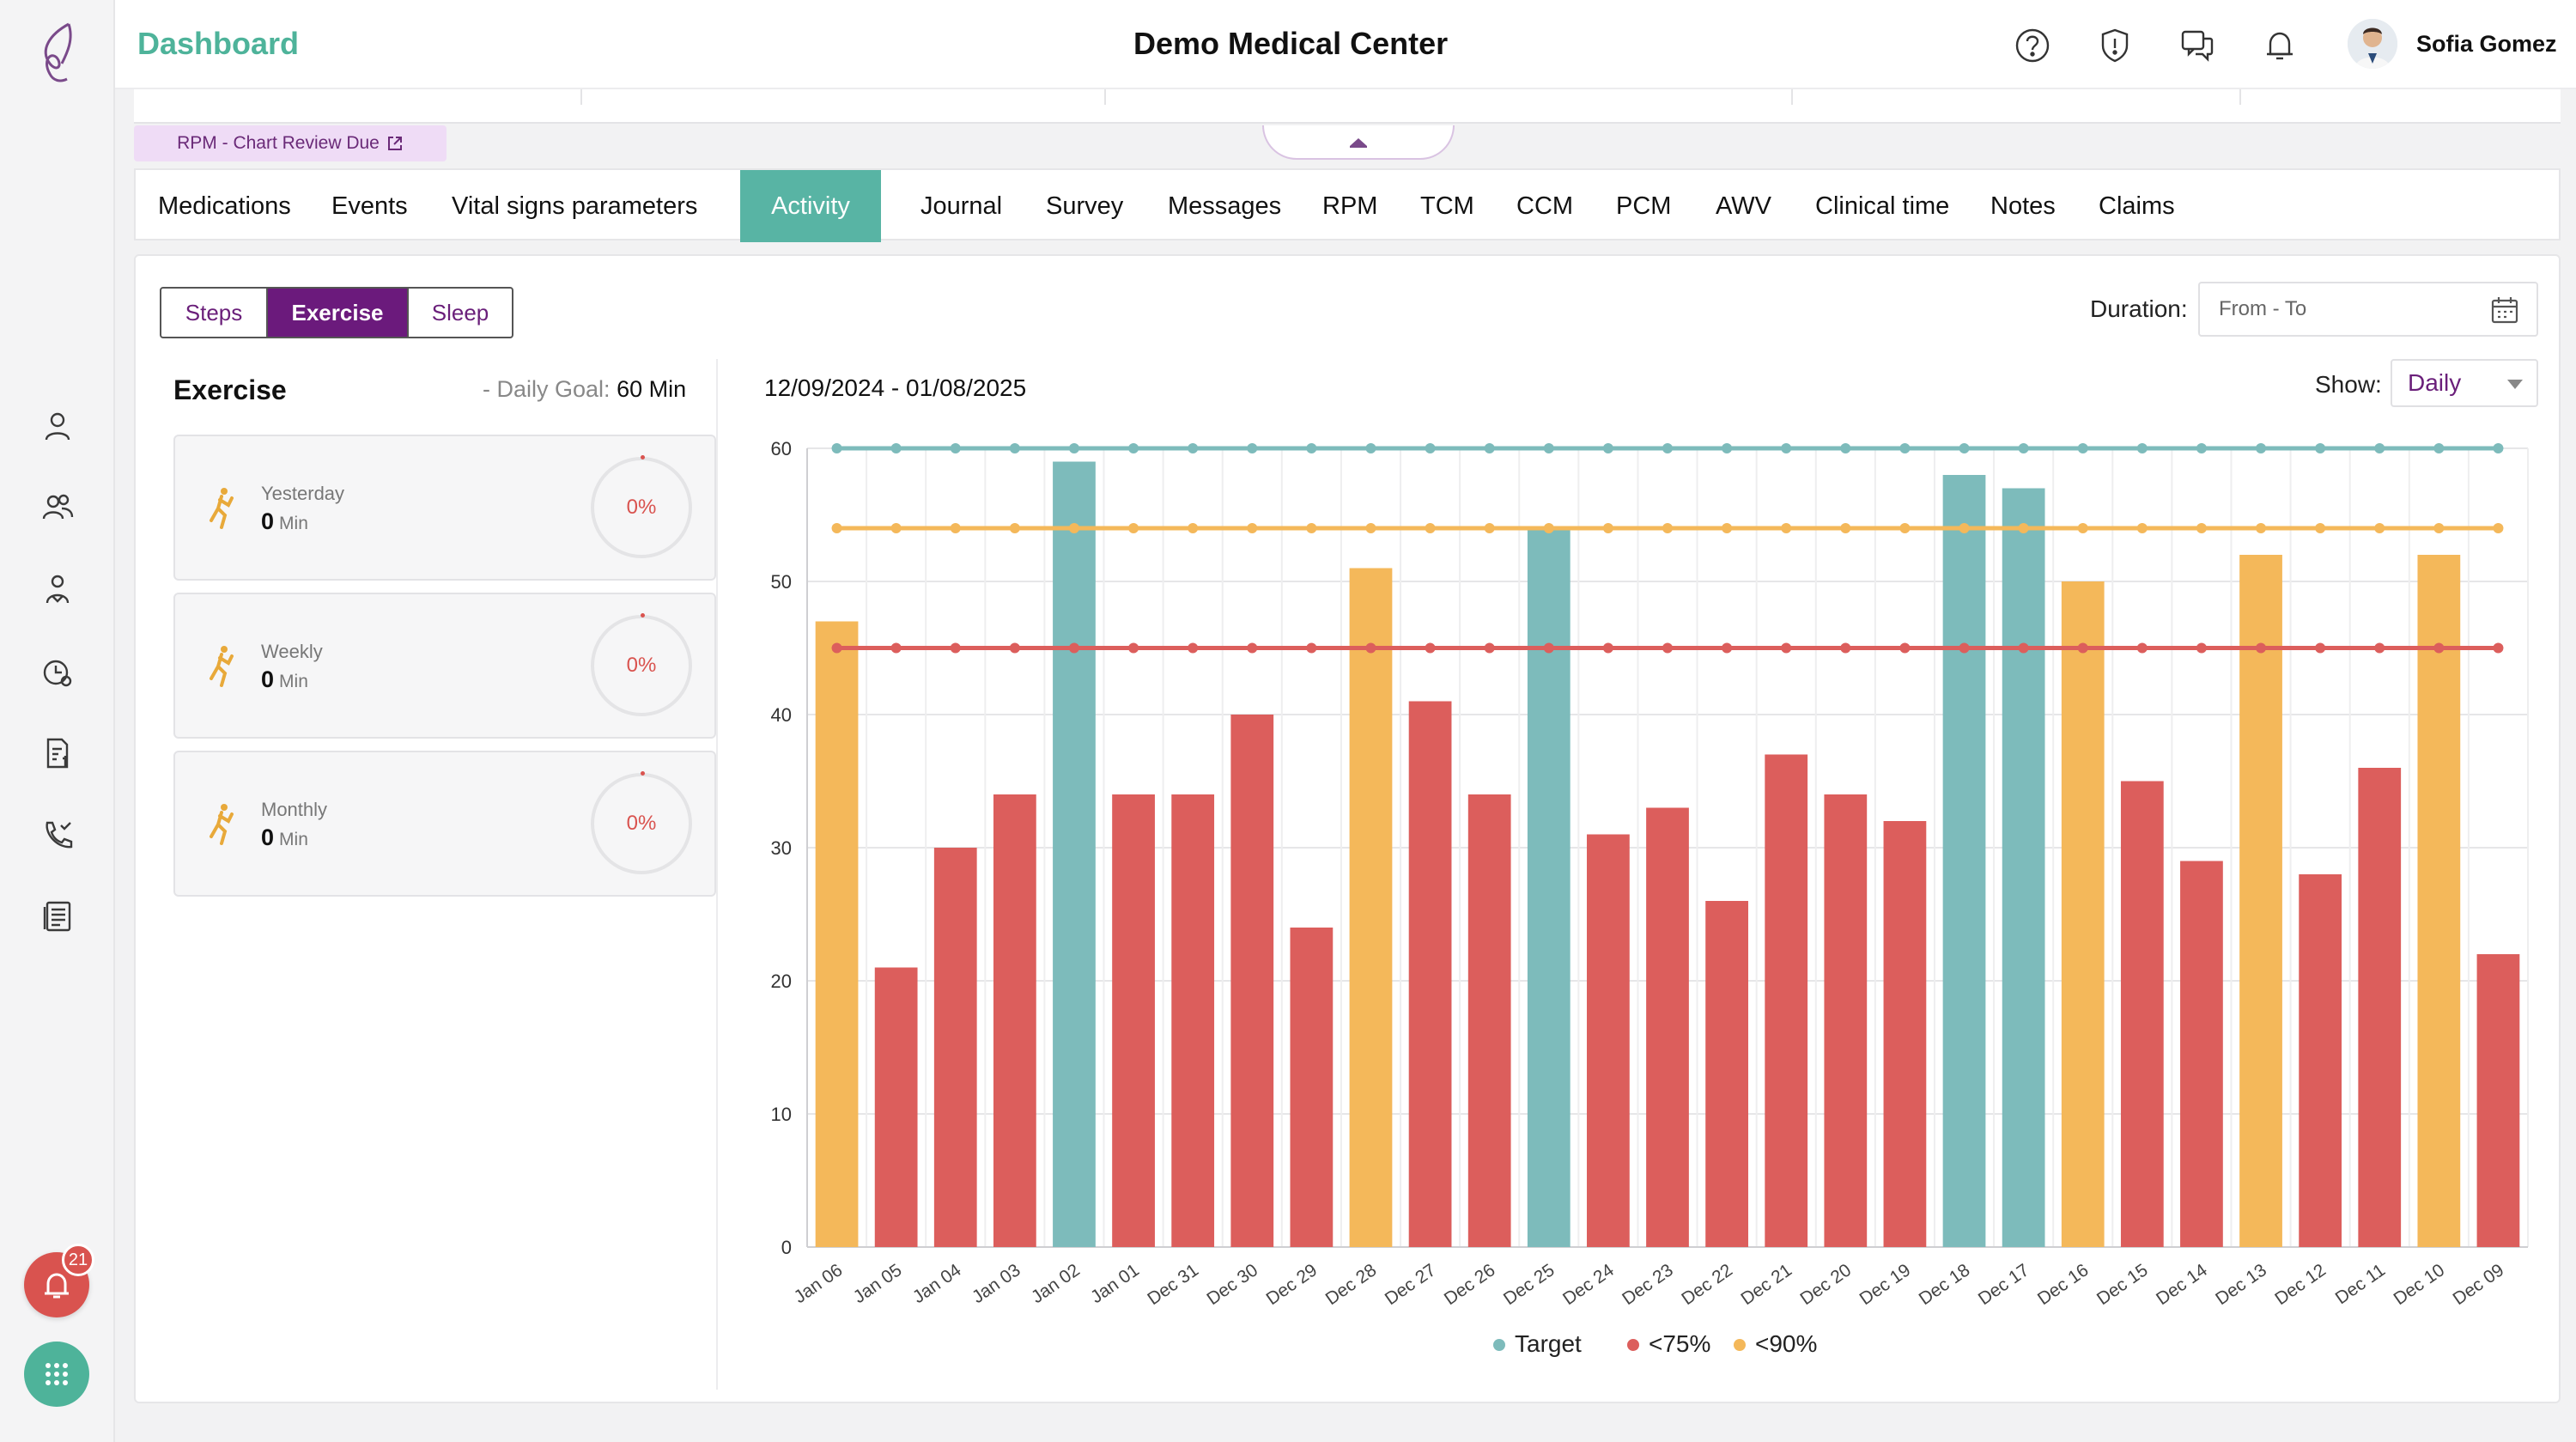 This screenshot has width=2576, height=1442. Describe the element at coordinates (2464, 383) in the screenshot. I see `show-period-select: Daily` at that location.